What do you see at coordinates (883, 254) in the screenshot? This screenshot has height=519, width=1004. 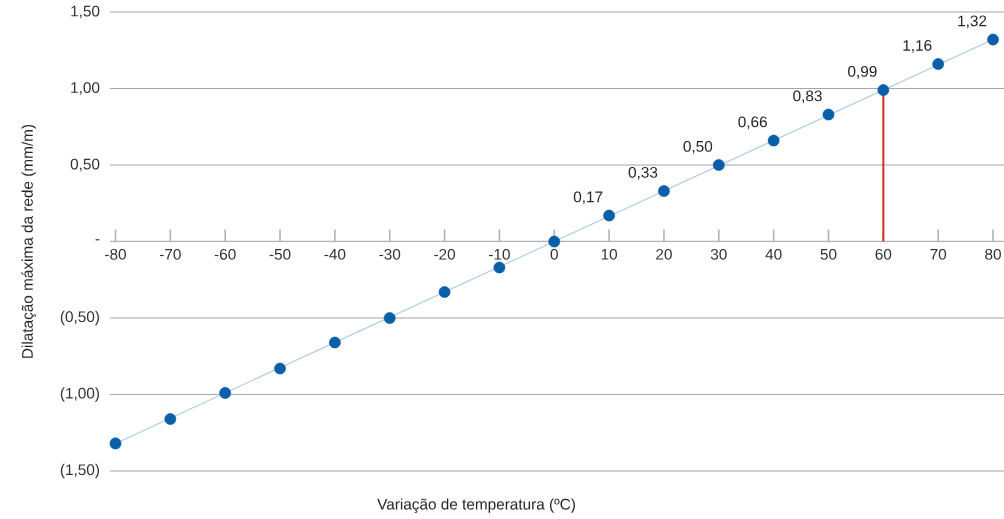 I see `x-tick-label: 60` at bounding box center [883, 254].